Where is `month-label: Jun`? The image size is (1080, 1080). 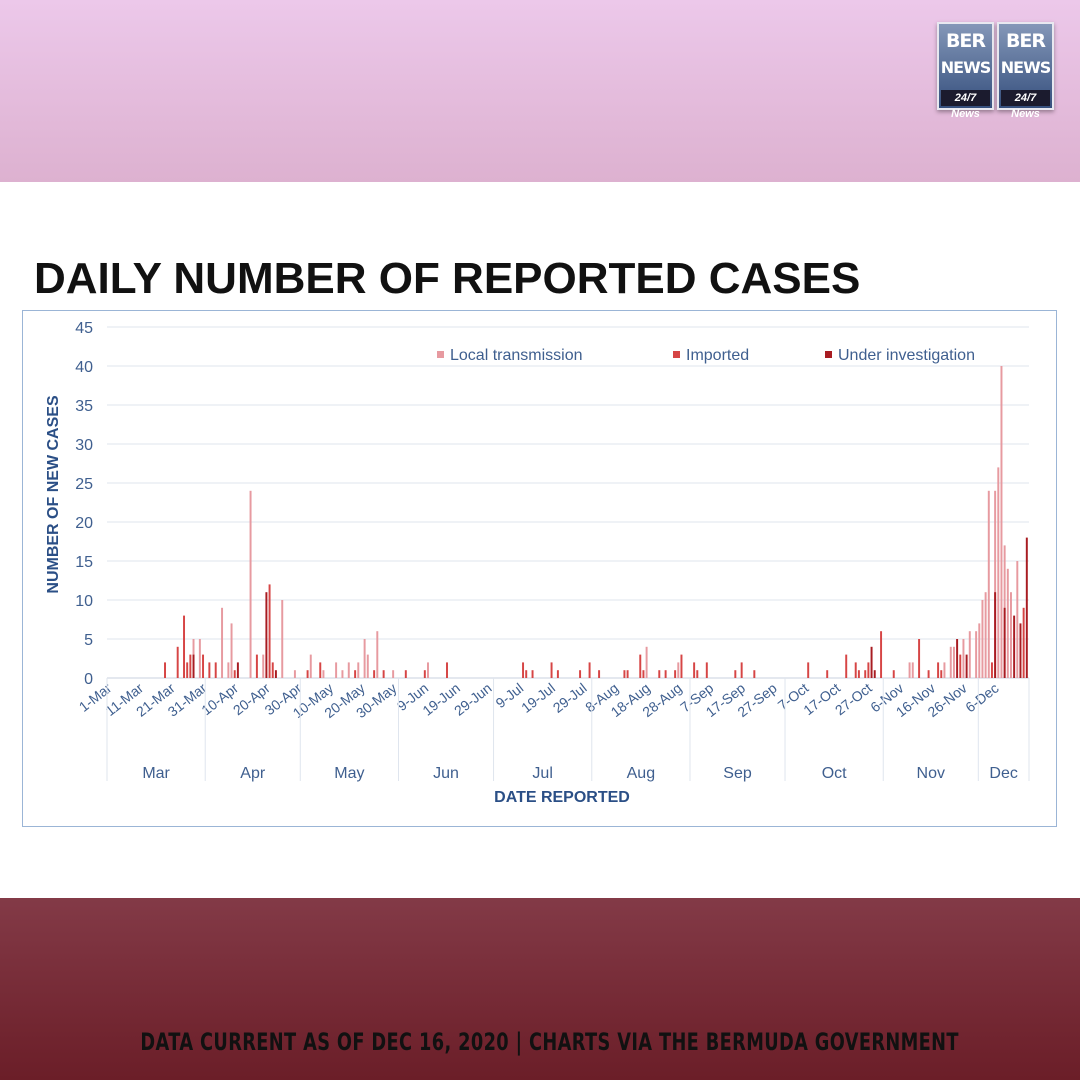 month-label: Jun is located at coordinates (446, 773).